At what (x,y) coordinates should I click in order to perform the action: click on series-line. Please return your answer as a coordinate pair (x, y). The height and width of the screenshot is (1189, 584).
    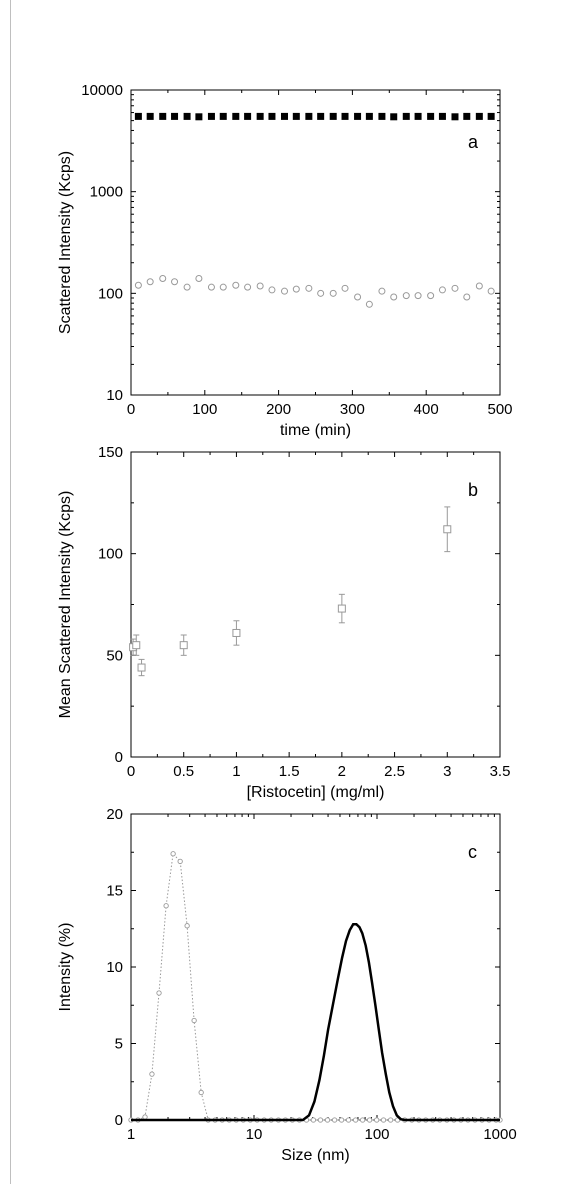
    Looking at the image, I should click on (315, 986).